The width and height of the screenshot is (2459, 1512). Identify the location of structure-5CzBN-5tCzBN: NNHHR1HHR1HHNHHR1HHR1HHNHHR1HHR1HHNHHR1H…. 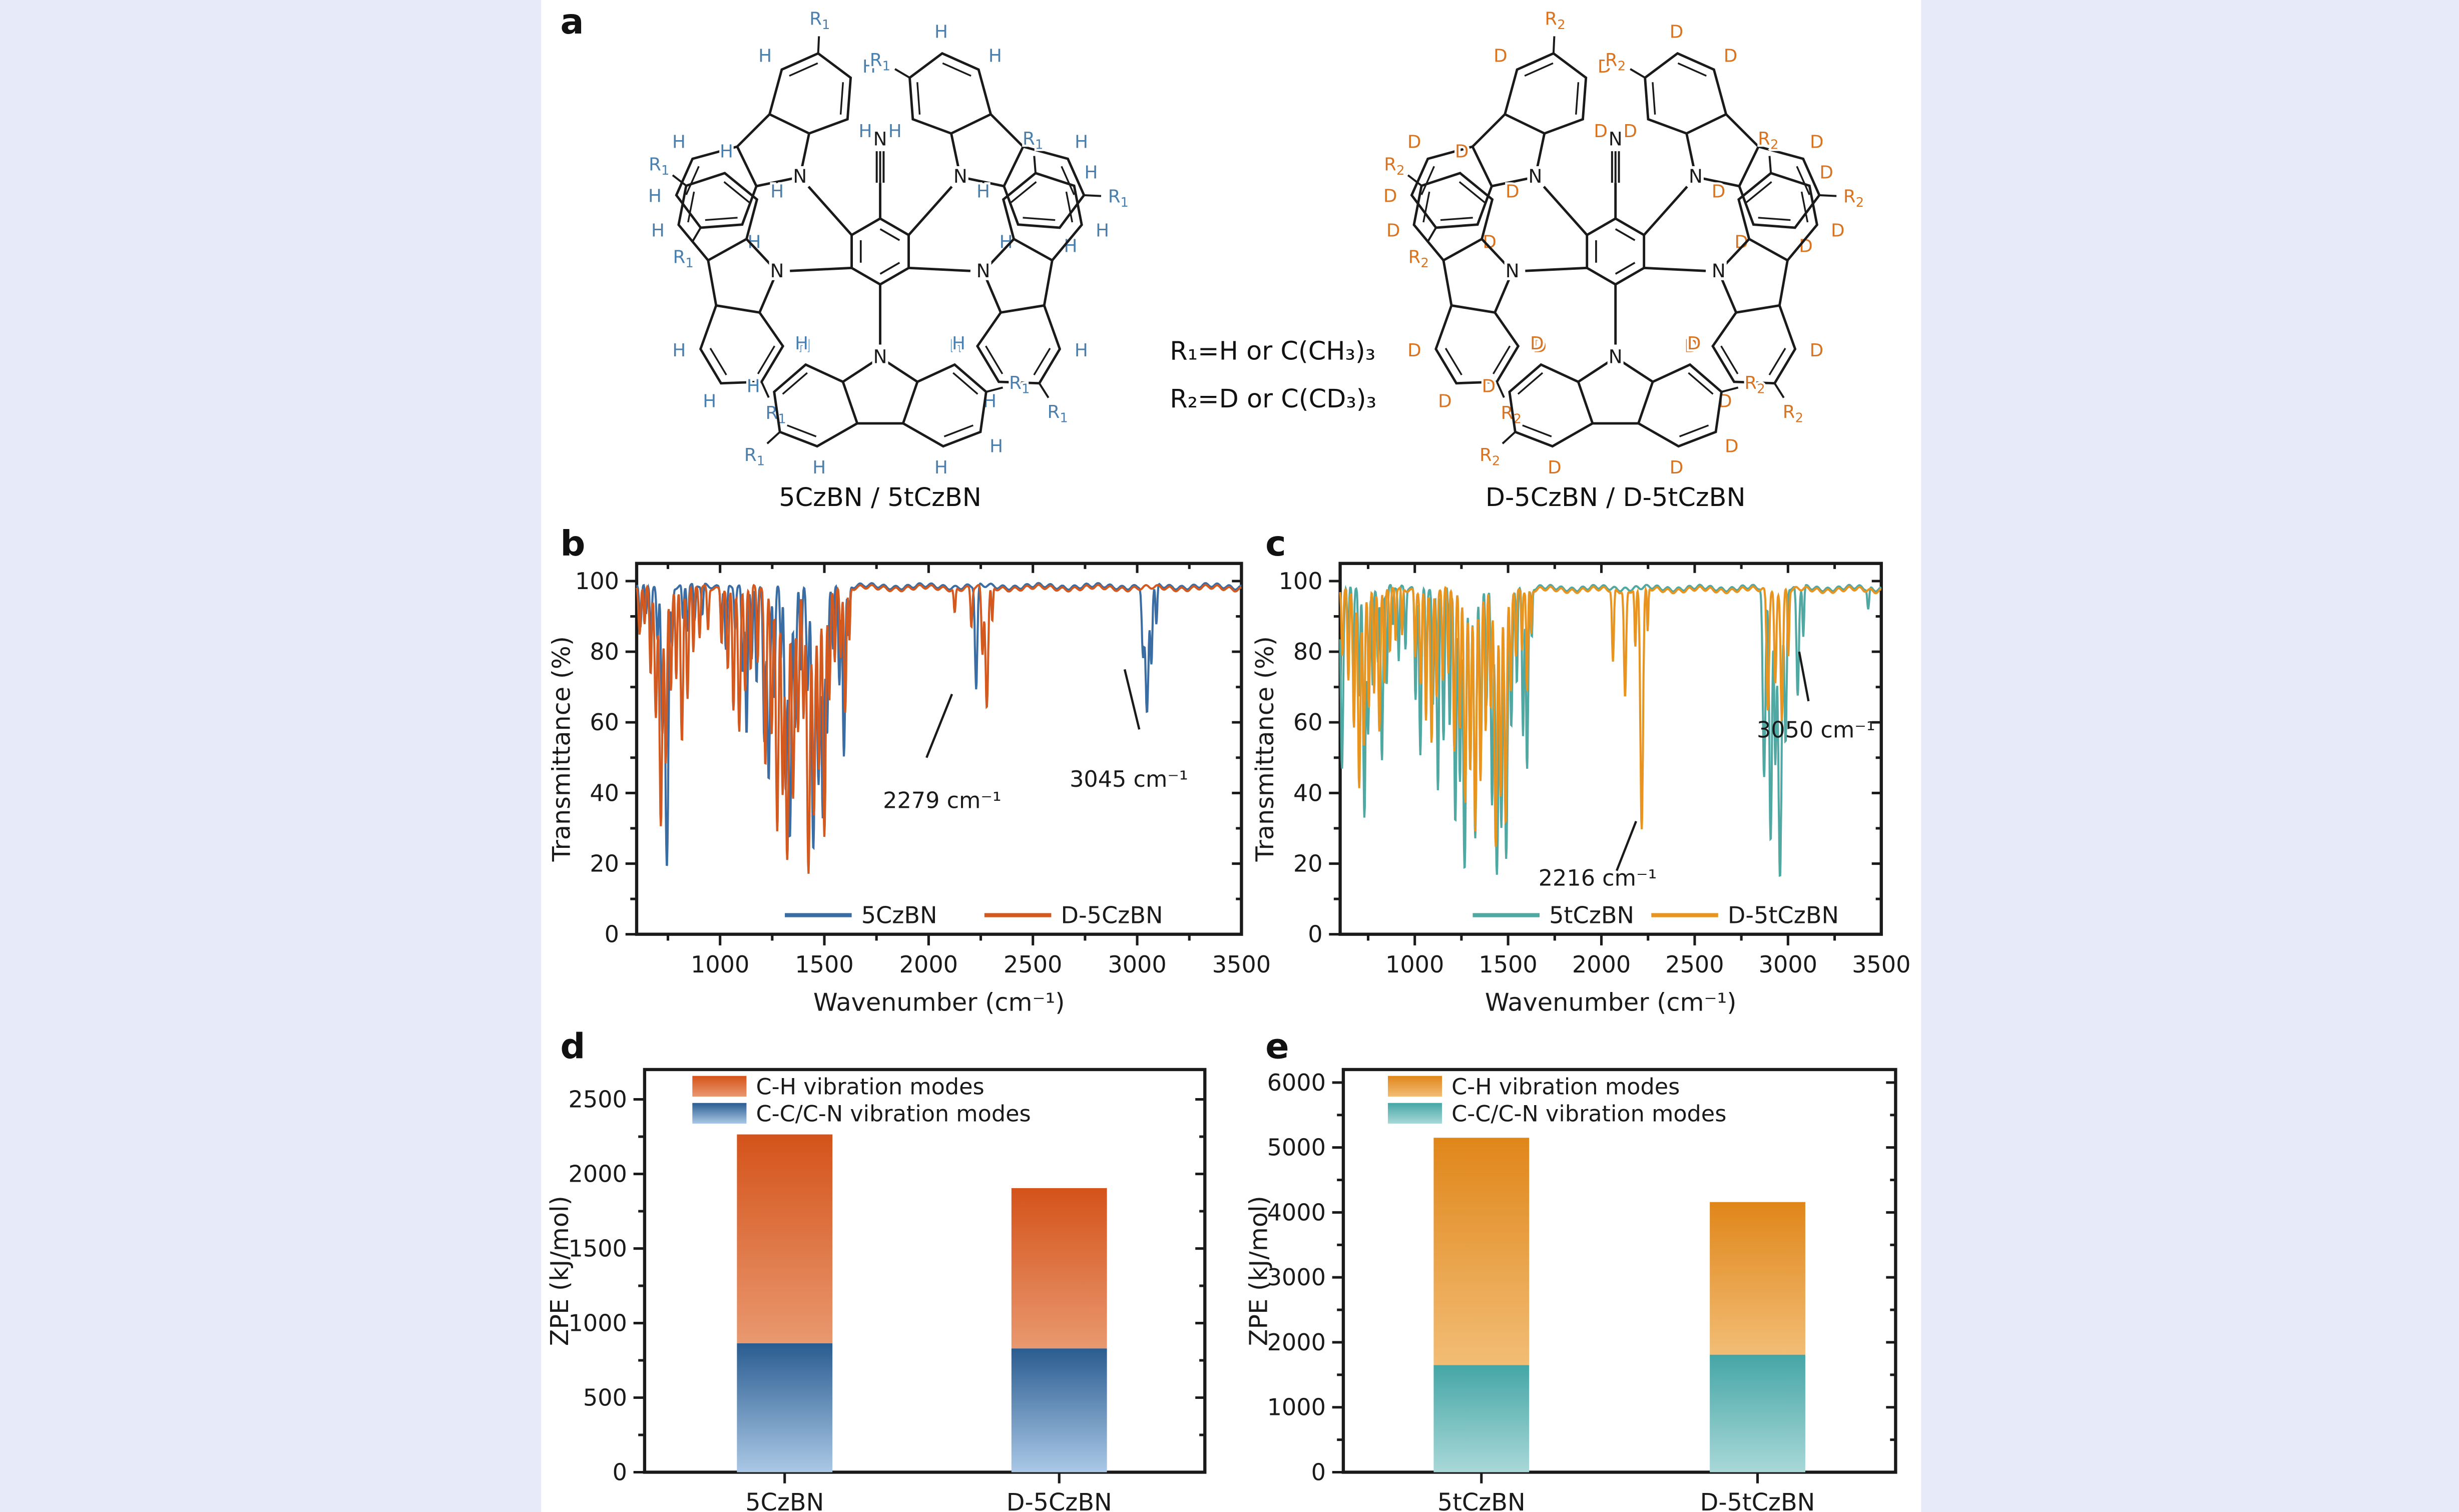
(888, 243).